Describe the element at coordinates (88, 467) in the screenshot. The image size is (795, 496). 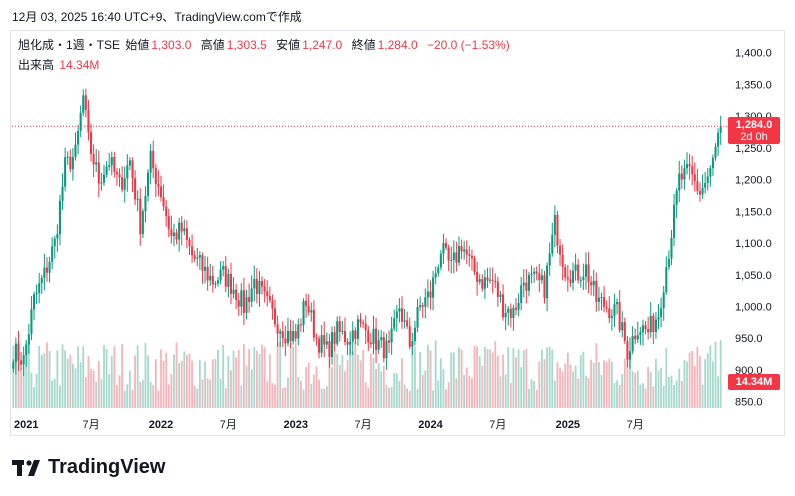
I see `tradingview-logo: TradingView` at that location.